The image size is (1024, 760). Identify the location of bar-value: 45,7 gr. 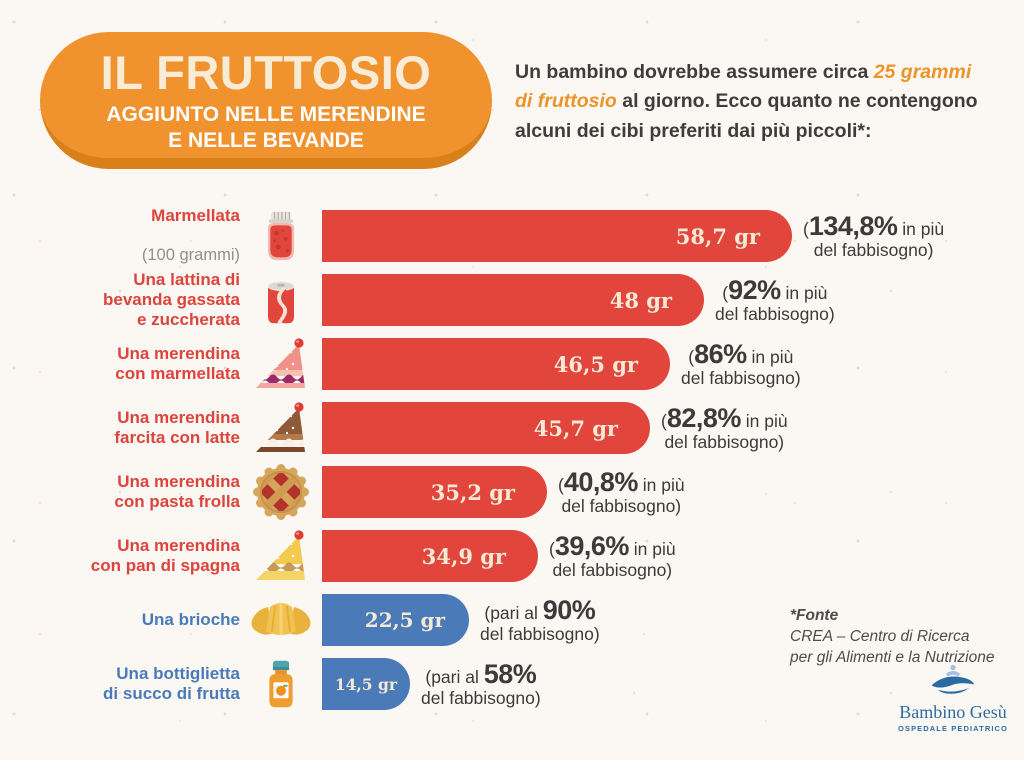
(575, 428).